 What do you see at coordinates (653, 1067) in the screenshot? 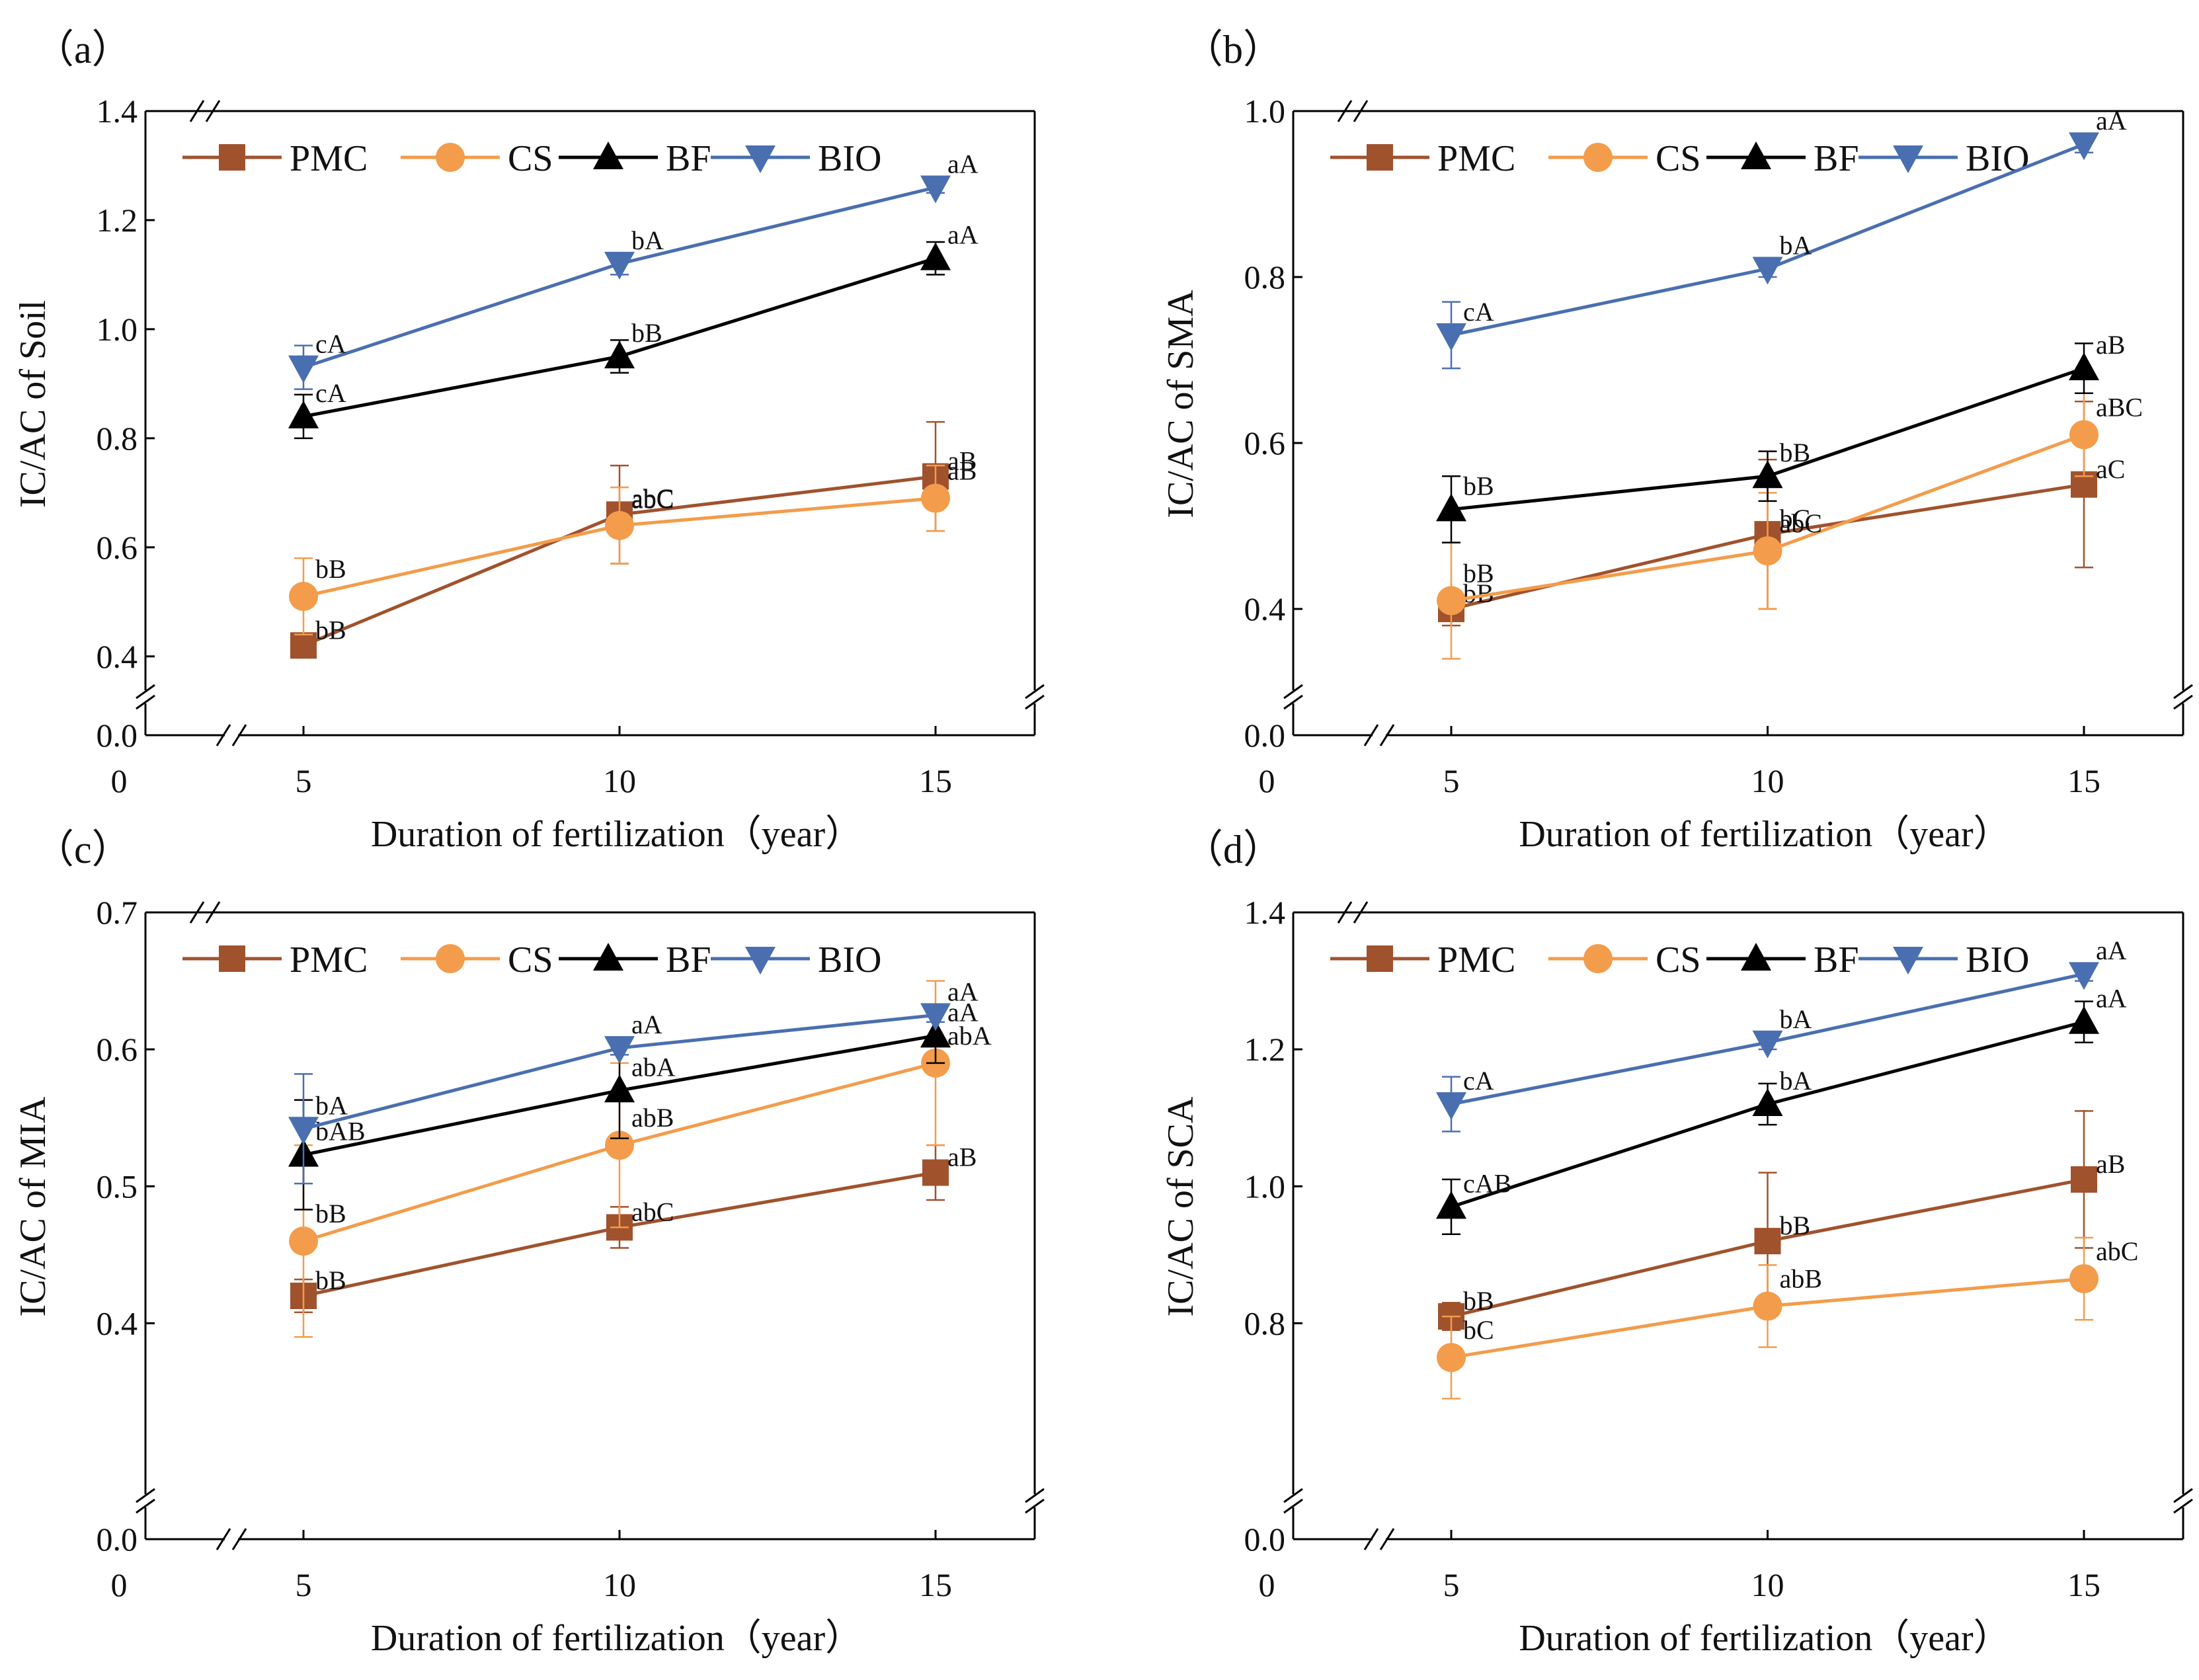
I see `significance-label: abA` at bounding box center [653, 1067].